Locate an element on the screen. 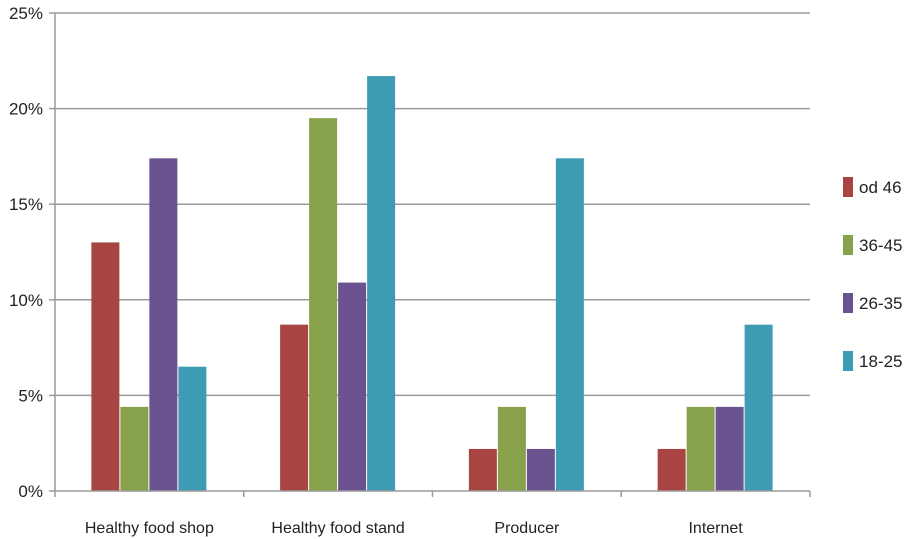 This screenshot has height=539, width=908. x-category-label: Internet is located at coordinates (715, 528).